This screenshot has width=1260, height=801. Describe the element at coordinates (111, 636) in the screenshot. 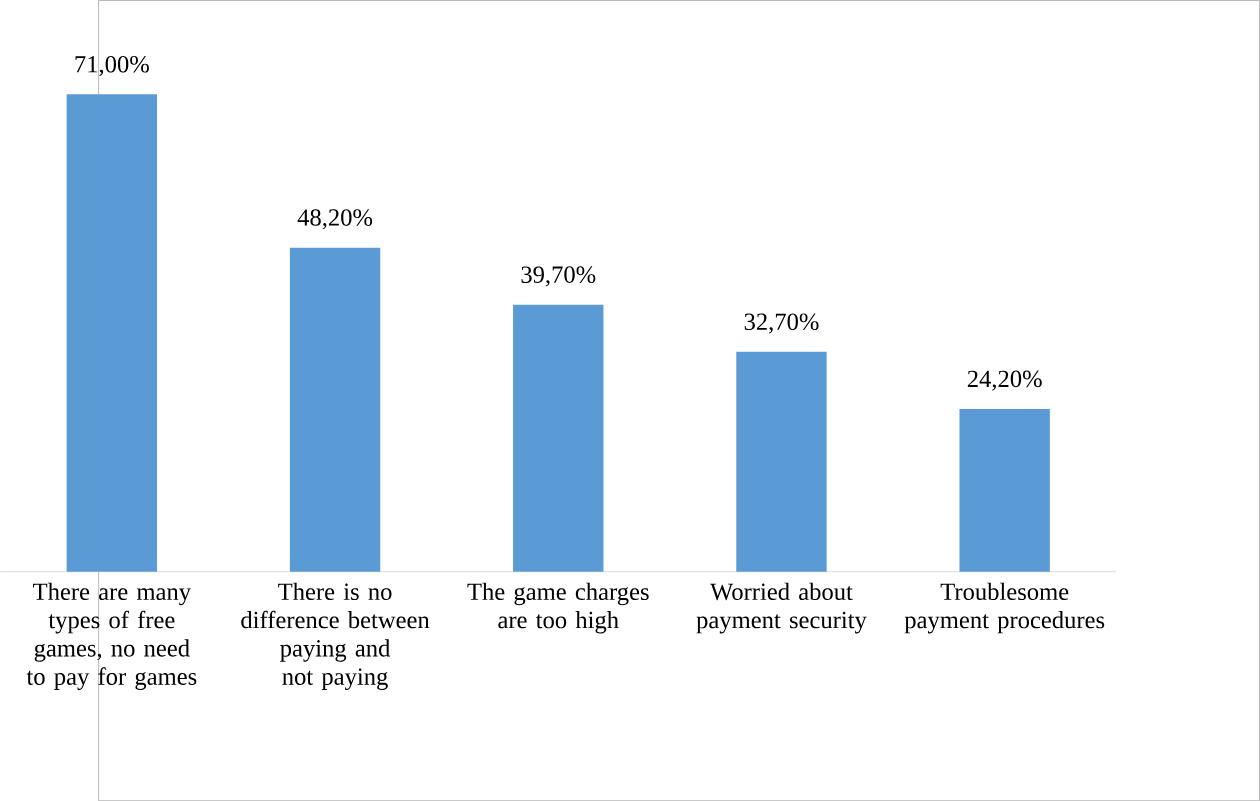

I see `x-tick-label: There are many types of free games, no need to pay for games` at that location.